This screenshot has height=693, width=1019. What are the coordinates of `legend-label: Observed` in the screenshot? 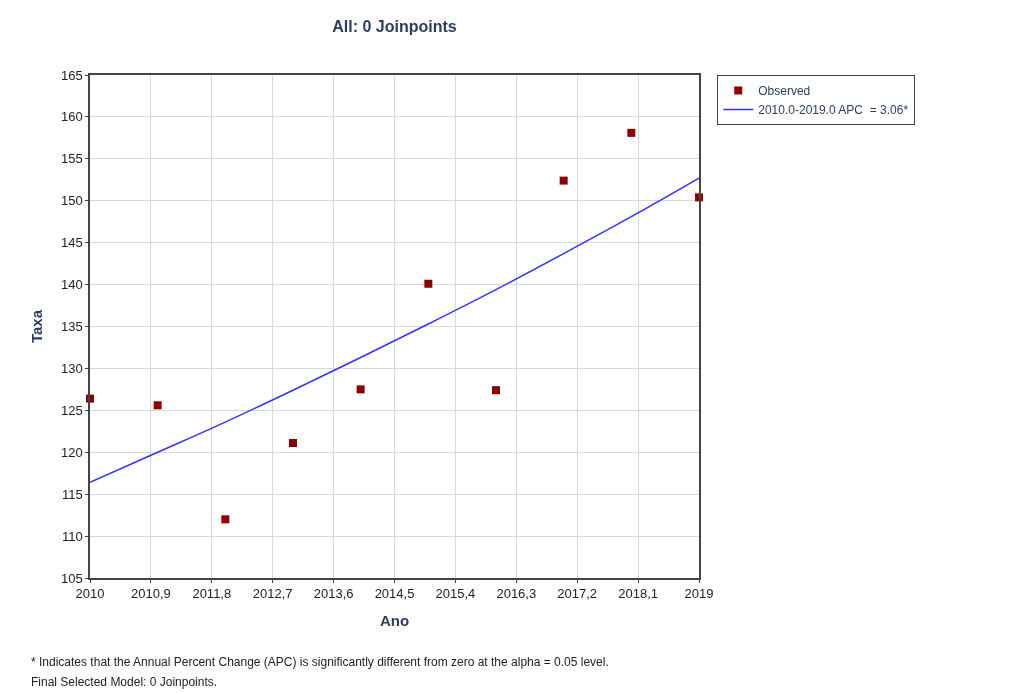 It's located at (784, 91).